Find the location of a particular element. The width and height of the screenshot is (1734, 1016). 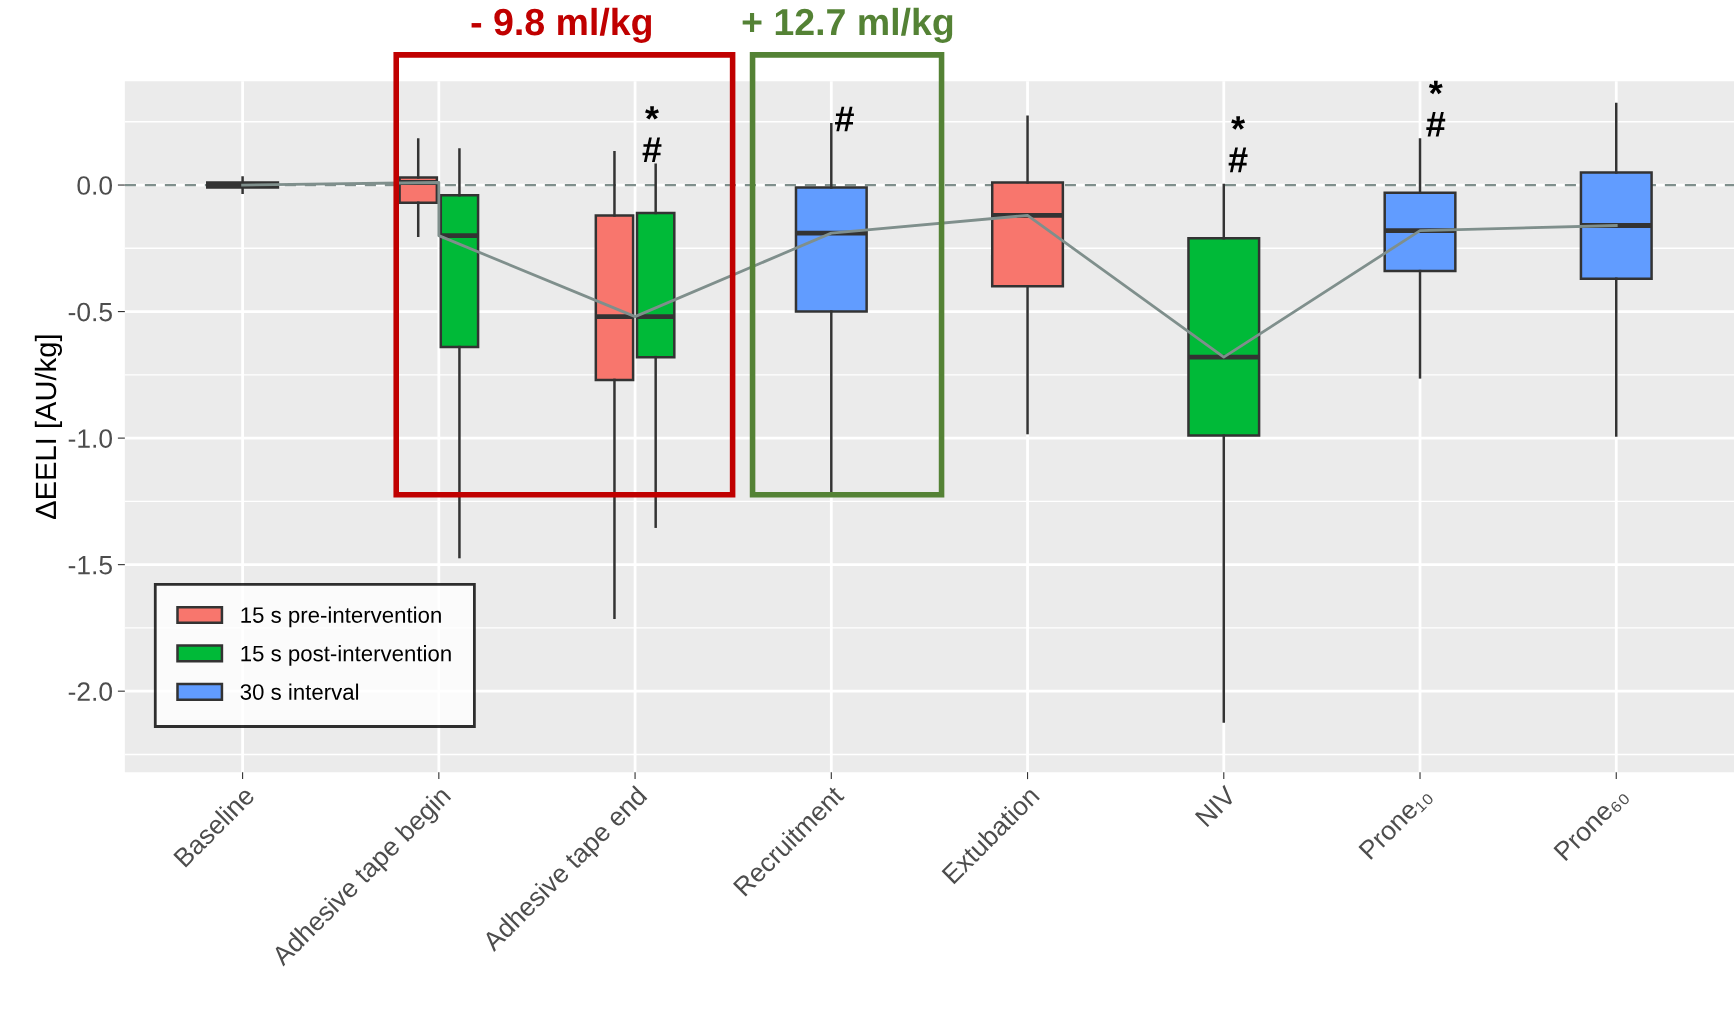

legend-label: 15 s post-intervention is located at coordinates (346, 655).